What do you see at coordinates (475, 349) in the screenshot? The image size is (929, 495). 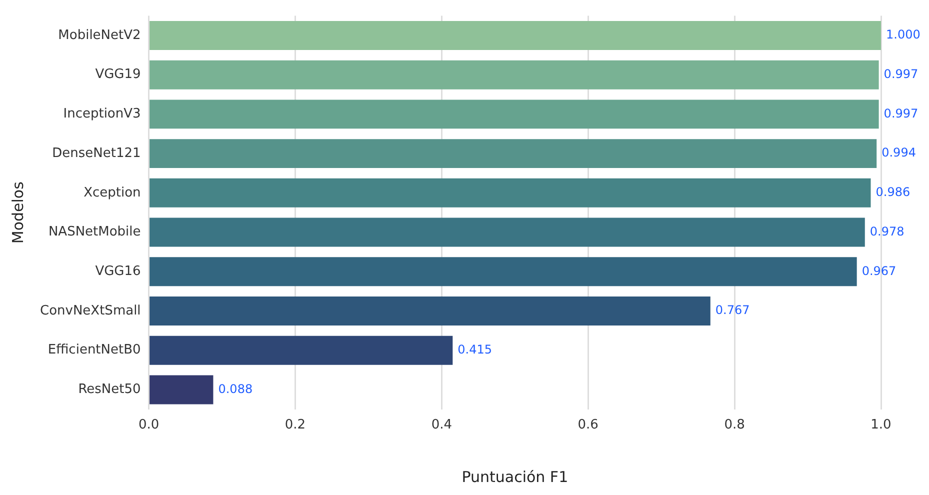 I see `data-label: 0.415` at bounding box center [475, 349].